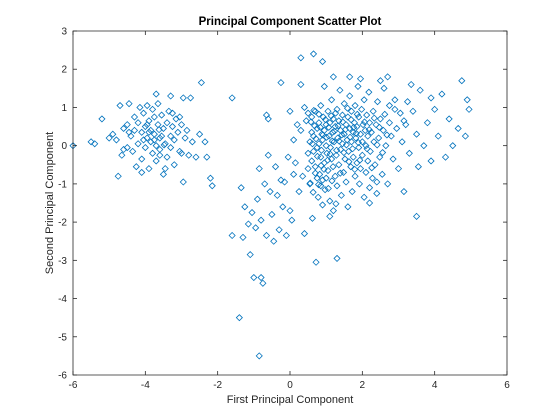 The height and width of the screenshot is (420, 560). Describe the element at coordinates (64, 32) in the screenshot. I see `y-tick-label: 3` at that location.